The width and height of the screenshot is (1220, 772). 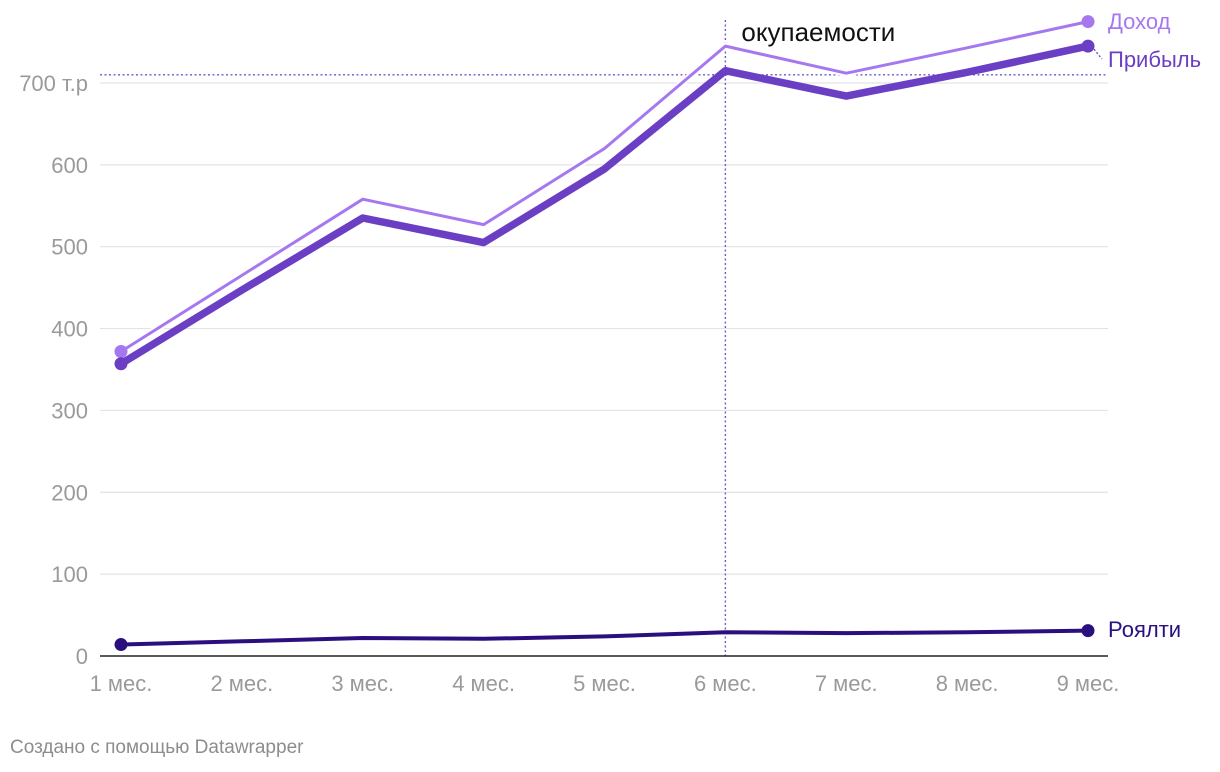 I want to click on series-label: Доход, so click(x=1139, y=21).